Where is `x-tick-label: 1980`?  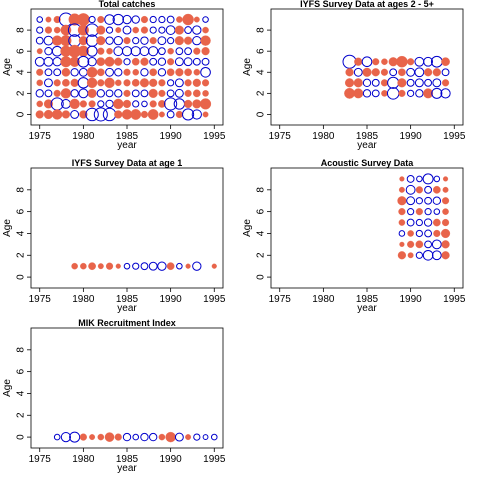
x-tick-label: 1980 is located at coordinates (83, 136).